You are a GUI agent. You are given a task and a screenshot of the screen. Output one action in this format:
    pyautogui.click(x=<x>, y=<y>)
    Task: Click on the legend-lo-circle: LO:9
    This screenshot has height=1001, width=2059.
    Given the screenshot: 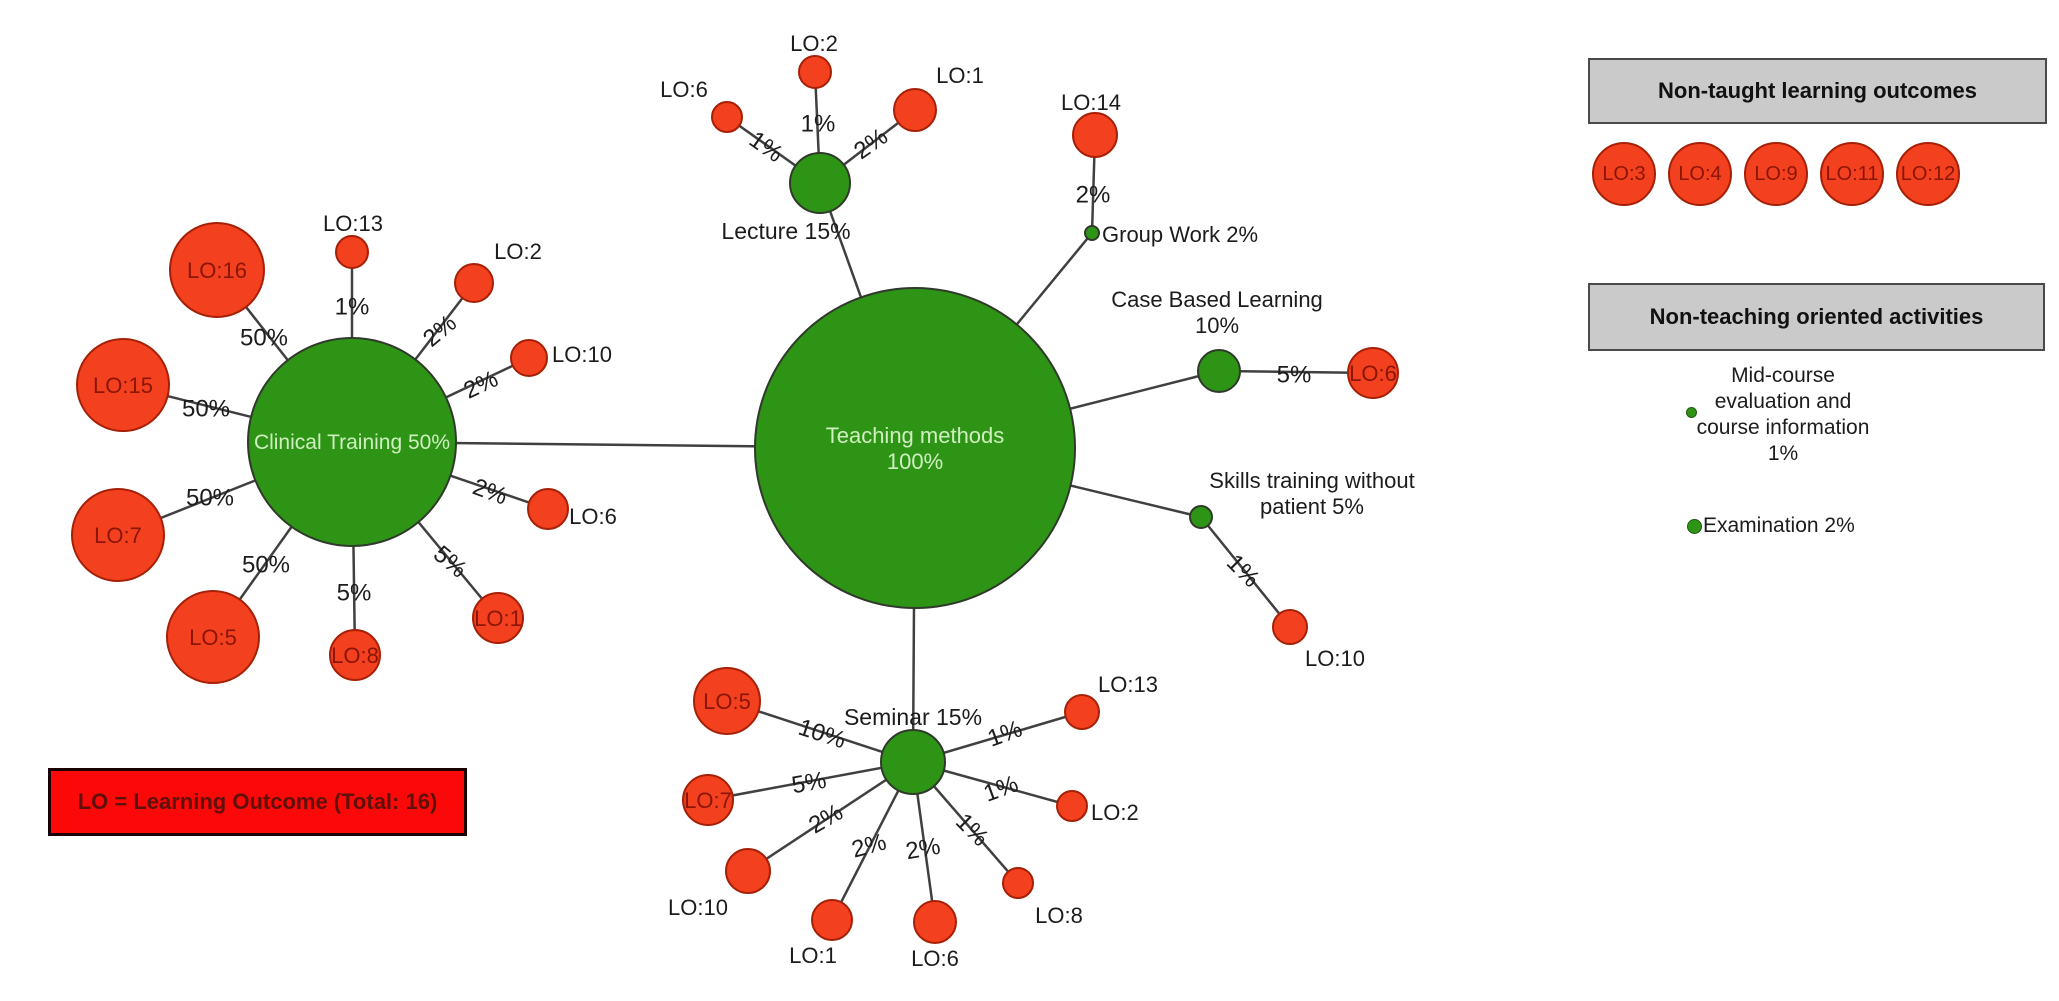 What is the action you would take?
    pyautogui.click(x=1776, y=174)
    